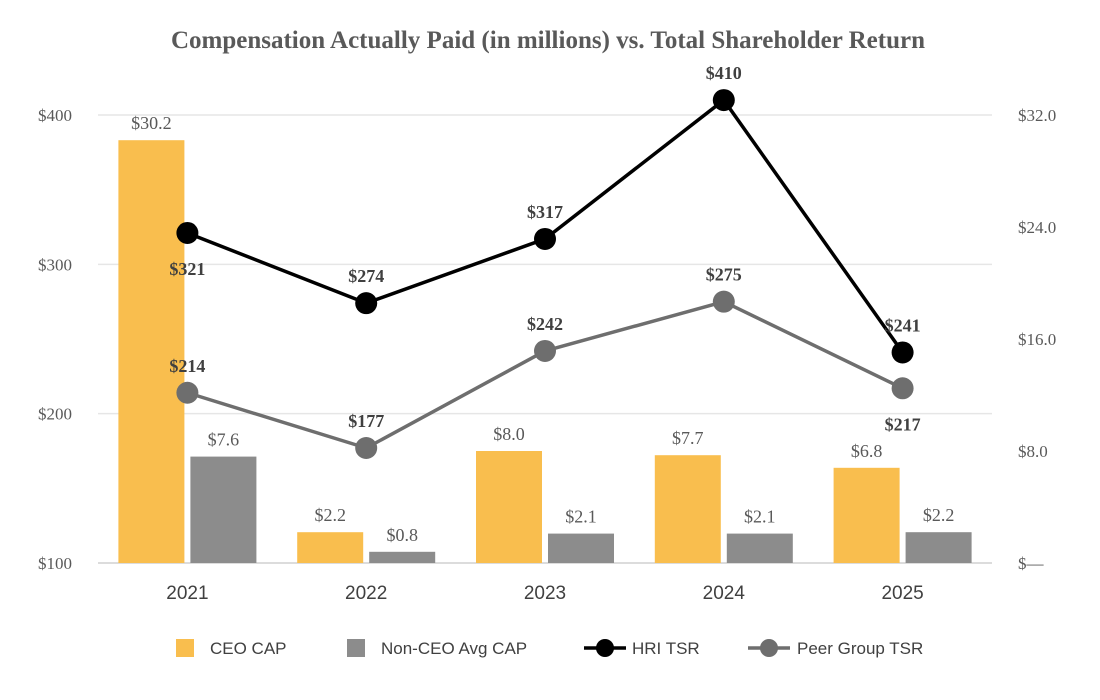 This screenshot has height=700, width=1100. What do you see at coordinates (248, 648) in the screenshot?
I see `legend-label-ceo-cap: CEO CAP` at bounding box center [248, 648].